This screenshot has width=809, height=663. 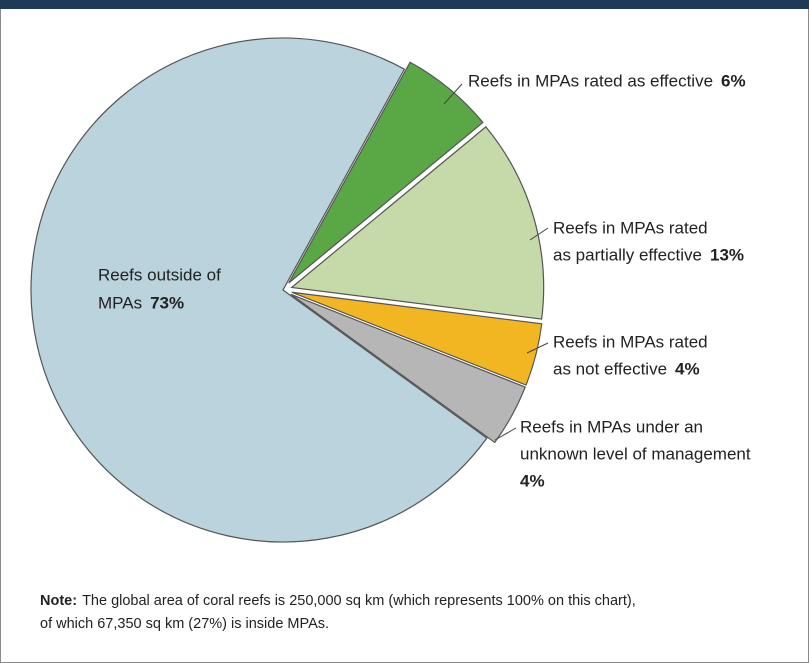 What do you see at coordinates (611, 426) in the screenshot?
I see `slice-label: Reefs in MPAs under an` at bounding box center [611, 426].